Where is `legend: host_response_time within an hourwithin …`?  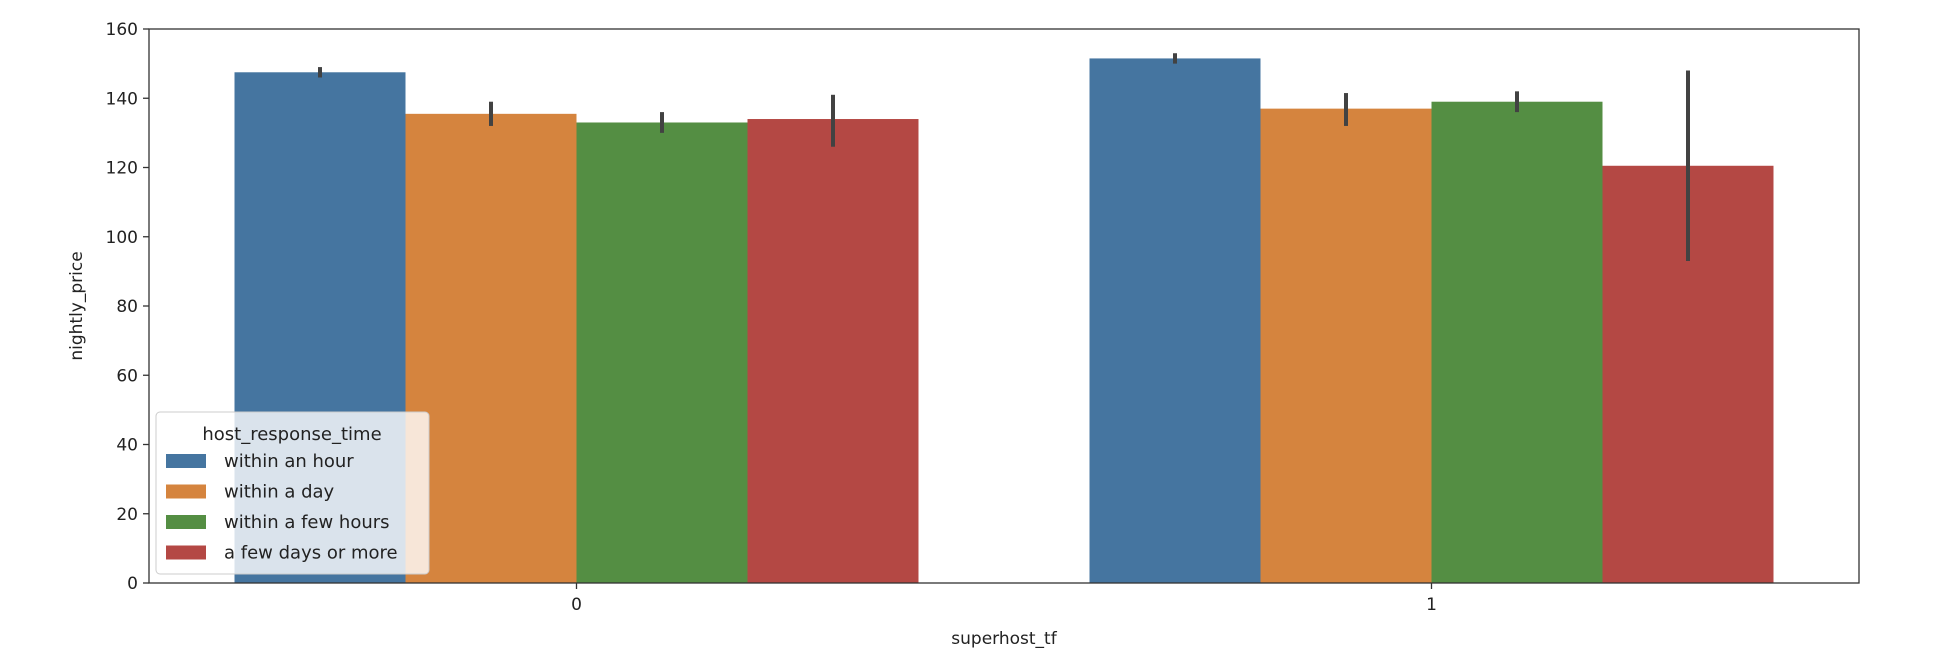 legend: host_response_time within an hourwithin … is located at coordinates (292, 493).